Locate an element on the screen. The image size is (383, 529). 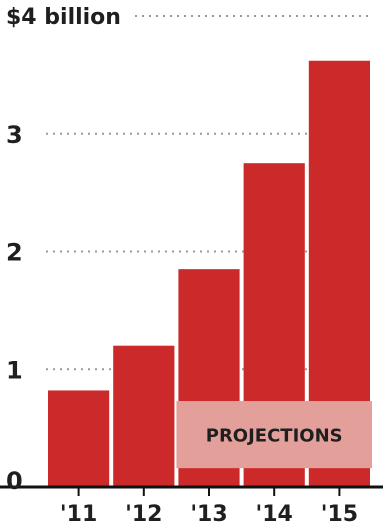
y-tick-label-2: 2 is located at coordinates (14, 253).